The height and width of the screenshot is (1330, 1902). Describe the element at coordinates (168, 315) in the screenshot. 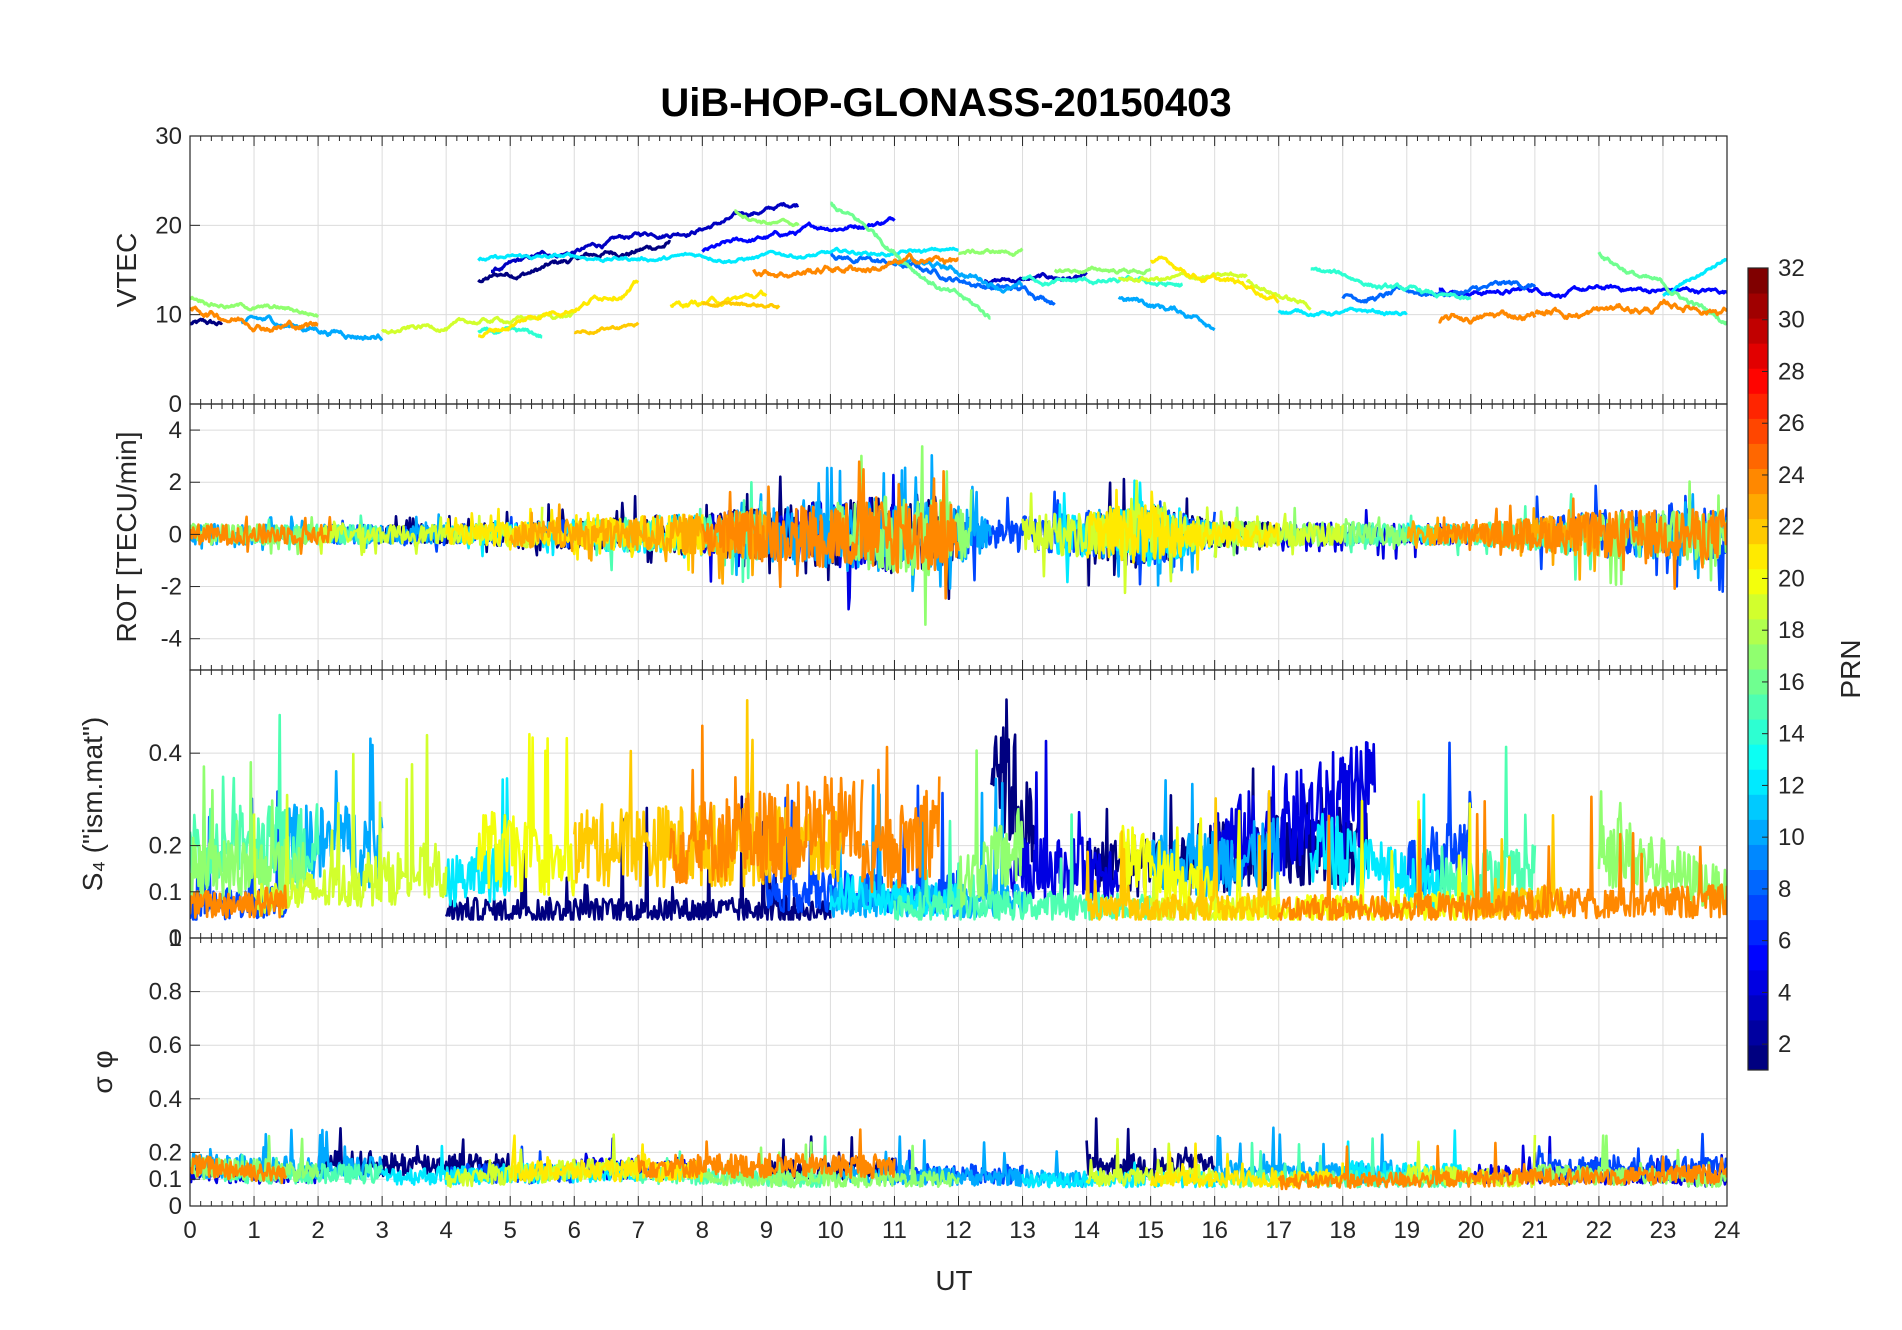

I see `y-tick-label: 10` at that location.